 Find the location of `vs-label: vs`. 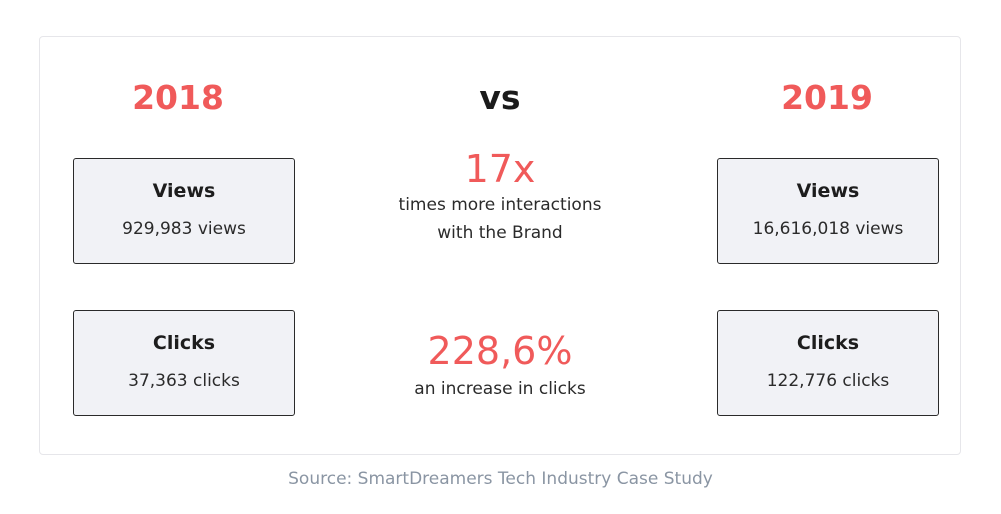

vs-label: vs is located at coordinates (500, 97).